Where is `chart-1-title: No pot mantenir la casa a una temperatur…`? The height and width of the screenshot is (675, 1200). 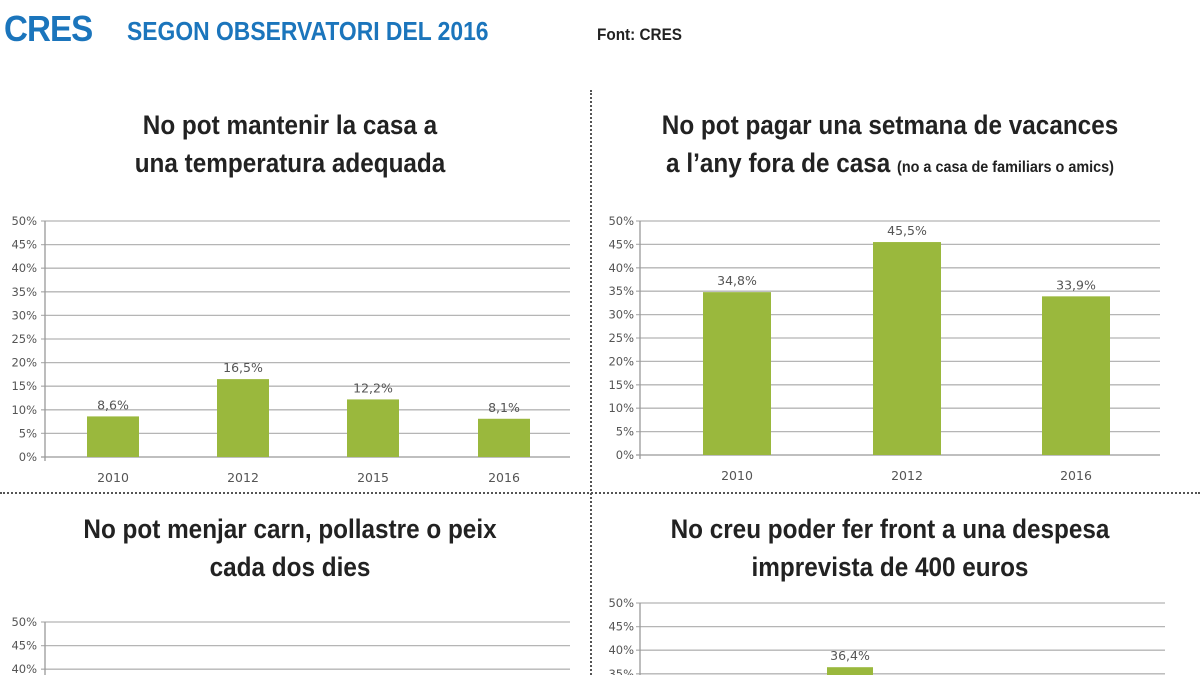
chart-1-title: No pot mantenir la casa a una temperatur… is located at coordinates (290, 144).